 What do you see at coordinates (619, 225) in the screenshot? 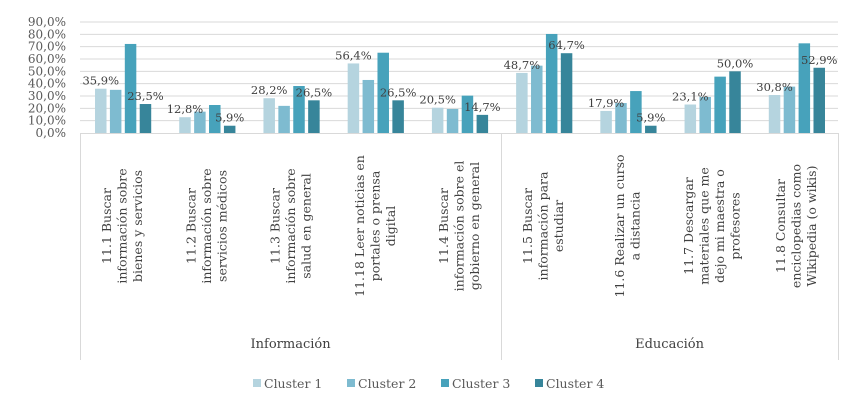
I see `category-label-line: 11.6 Realizar un curso` at bounding box center [619, 225].